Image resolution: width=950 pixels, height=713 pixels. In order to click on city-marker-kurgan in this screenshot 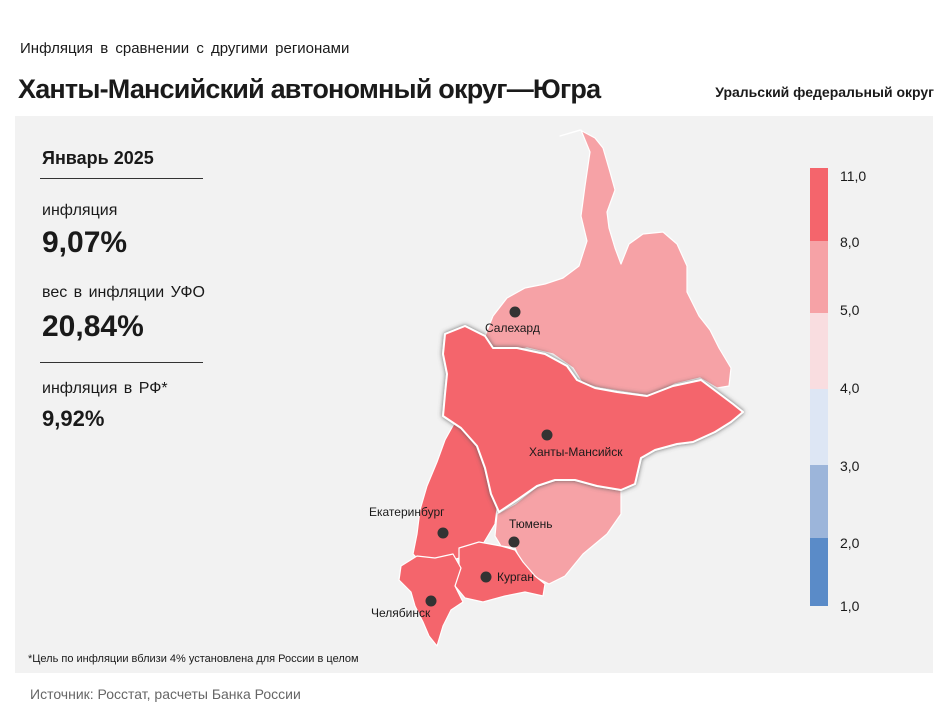, I will do `click(486, 577)`.